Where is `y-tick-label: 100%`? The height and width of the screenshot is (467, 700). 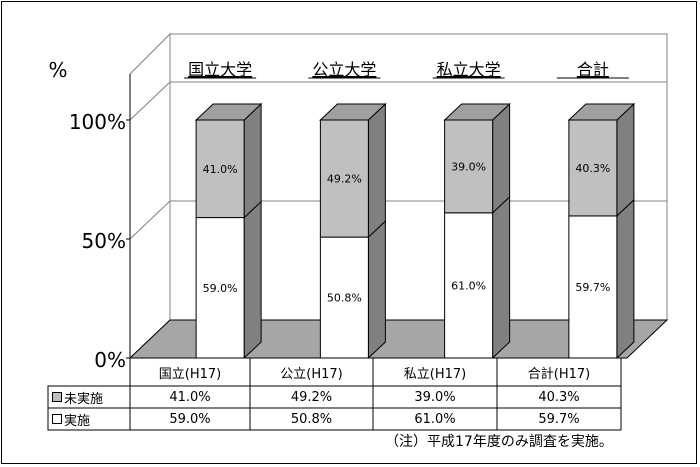 y-tick-label: 100% is located at coordinates (97, 122).